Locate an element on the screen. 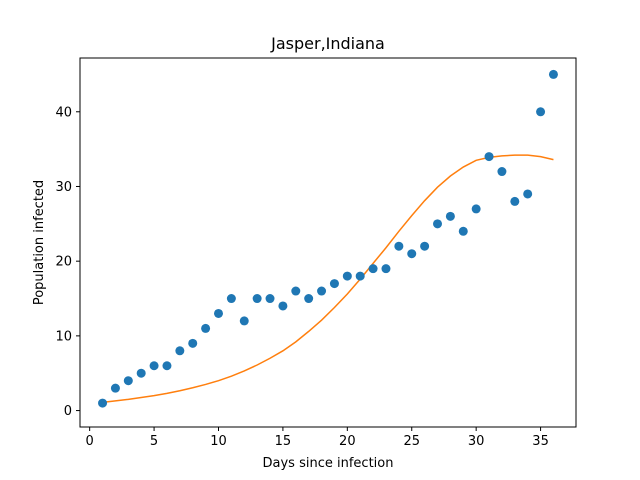 The image size is (640, 480). x-tick-label: 20 is located at coordinates (347, 441).